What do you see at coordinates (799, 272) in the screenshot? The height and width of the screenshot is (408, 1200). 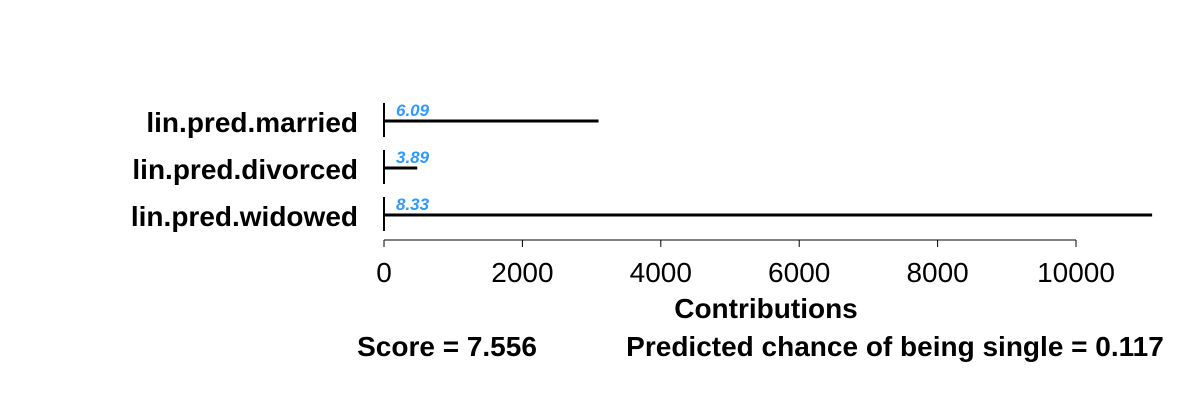 I see `x-tick-label: 6000` at bounding box center [799, 272].